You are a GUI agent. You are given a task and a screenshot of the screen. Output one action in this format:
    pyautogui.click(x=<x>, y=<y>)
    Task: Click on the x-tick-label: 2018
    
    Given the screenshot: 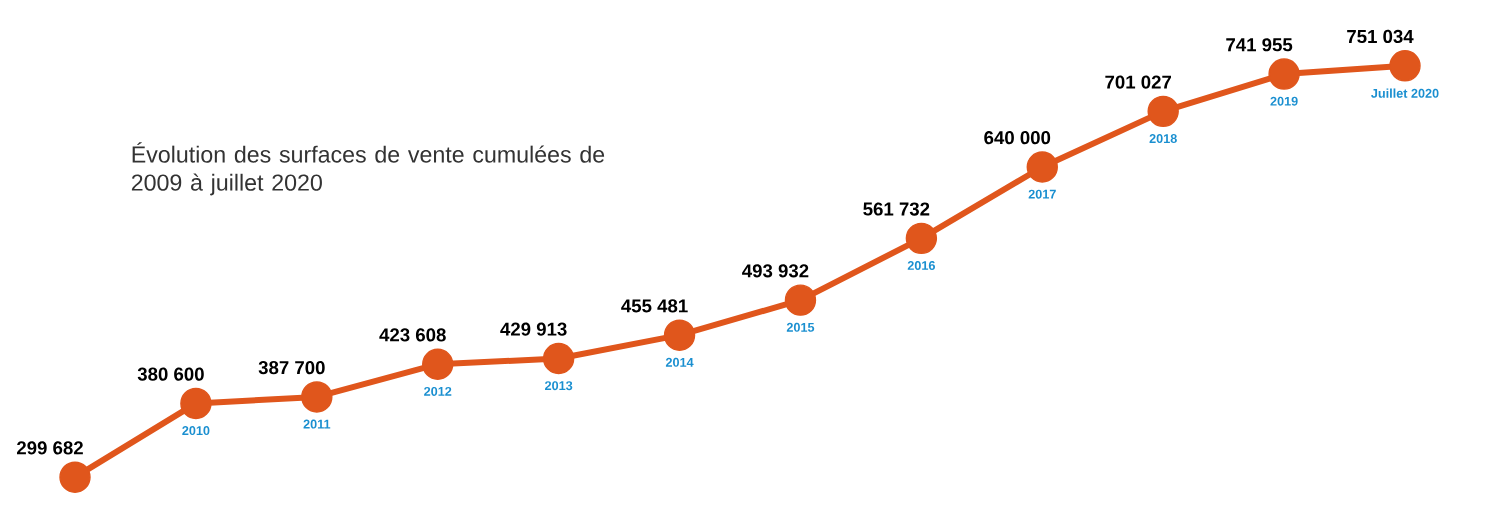 What is the action you would take?
    pyautogui.click(x=1163, y=139)
    